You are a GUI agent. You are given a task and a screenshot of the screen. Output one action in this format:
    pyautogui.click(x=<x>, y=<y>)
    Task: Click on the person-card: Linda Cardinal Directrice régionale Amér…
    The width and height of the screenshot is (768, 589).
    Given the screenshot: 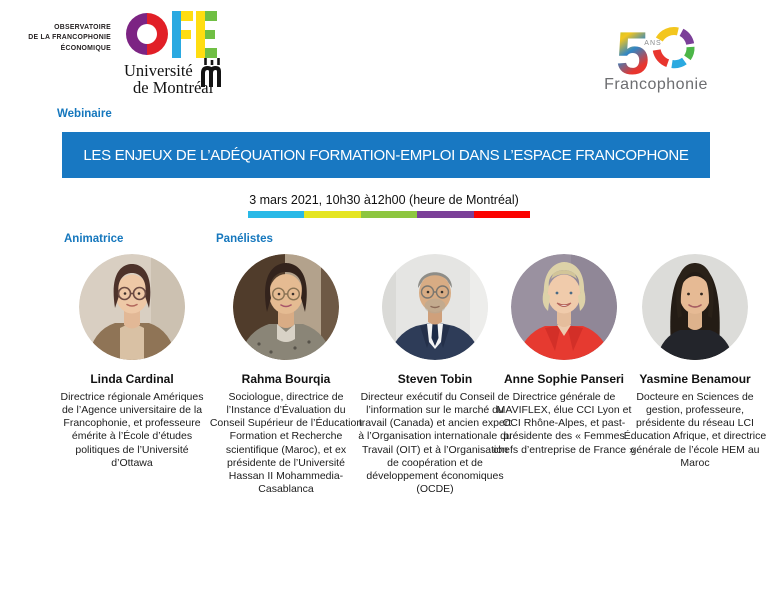 What is the action you would take?
    pyautogui.click(x=132, y=362)
    